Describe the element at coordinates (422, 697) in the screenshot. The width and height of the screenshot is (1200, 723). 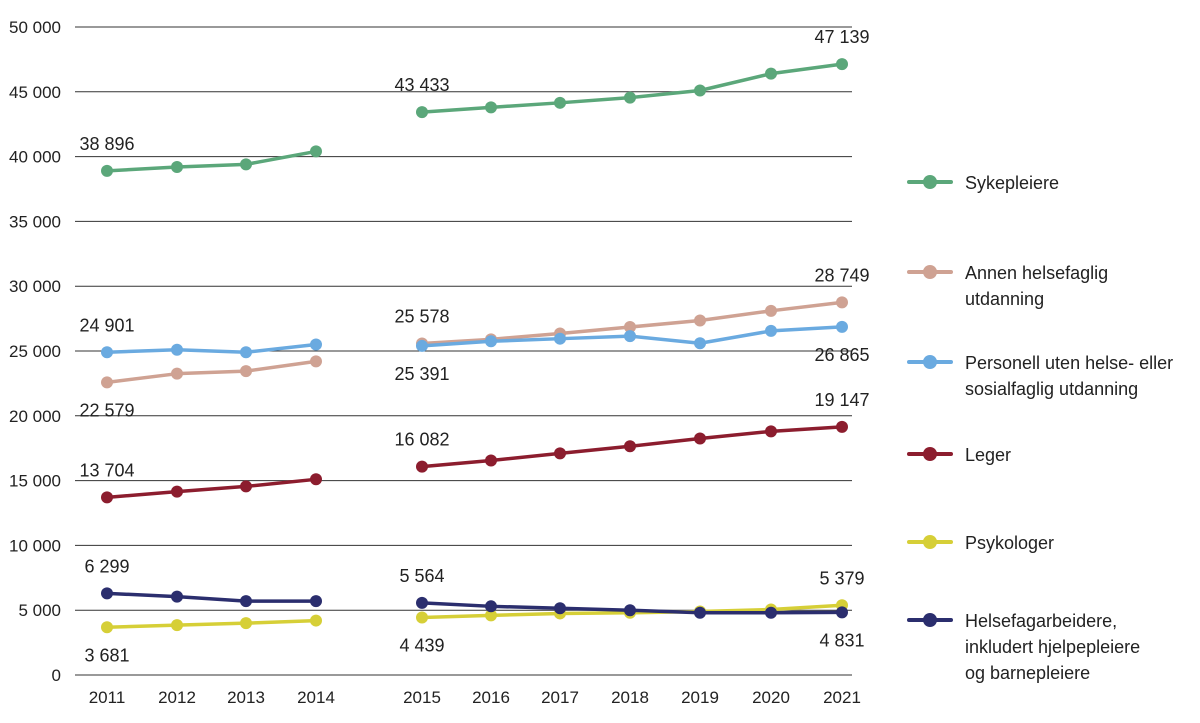
I see `x-tick-label: 2015` at that location.